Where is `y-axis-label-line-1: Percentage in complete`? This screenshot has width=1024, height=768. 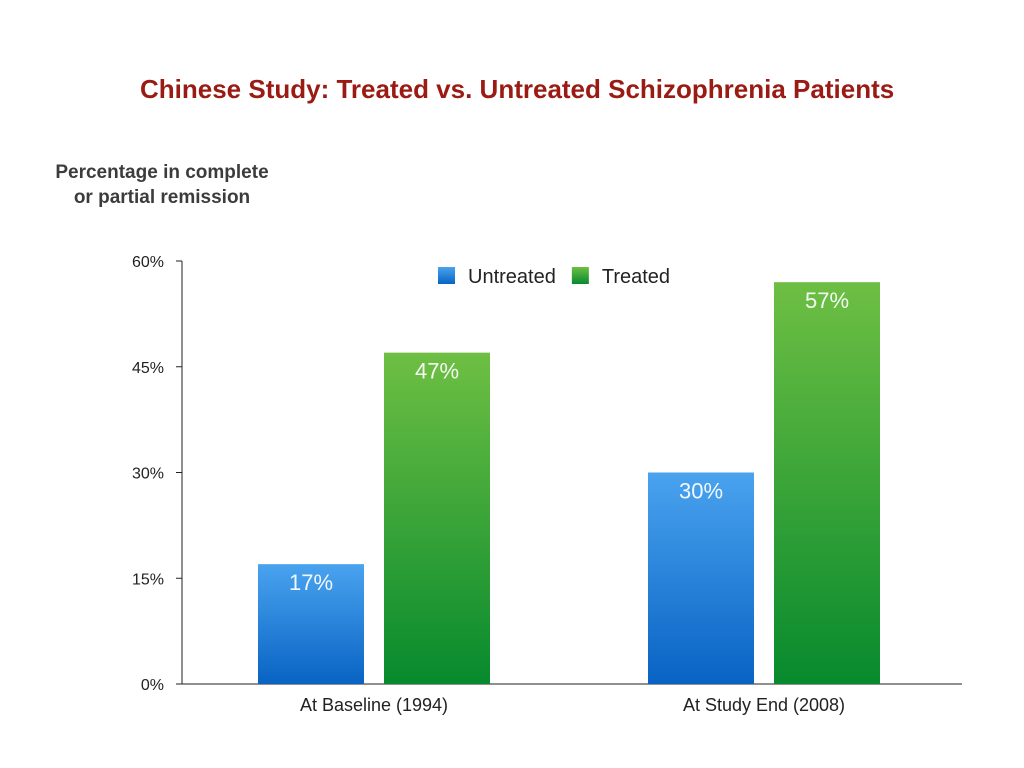 y-axis-label-line-1: Percentage in complete is located at coordinates (162, 172).